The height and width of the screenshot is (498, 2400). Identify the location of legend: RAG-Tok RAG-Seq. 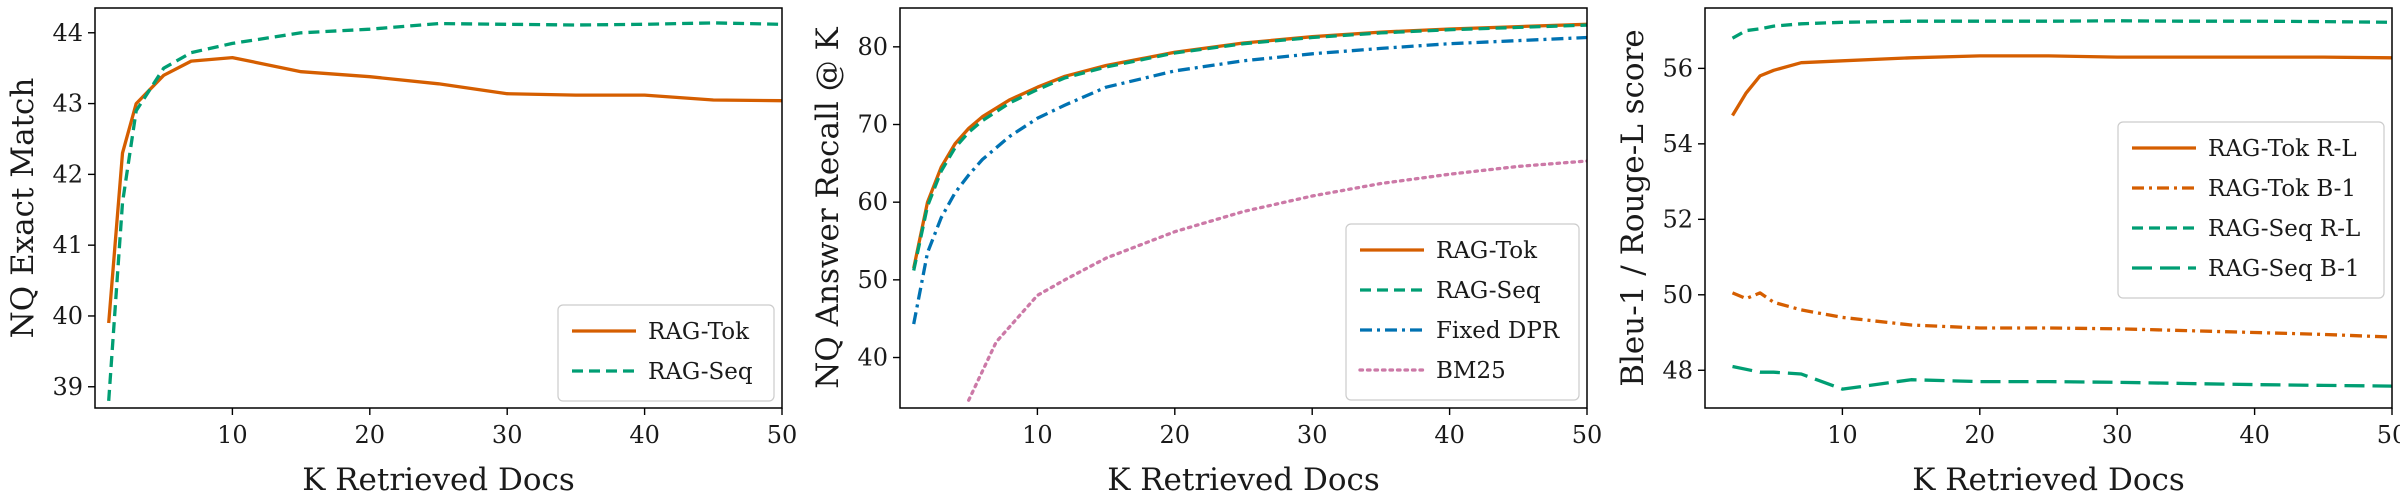
(666, 353).